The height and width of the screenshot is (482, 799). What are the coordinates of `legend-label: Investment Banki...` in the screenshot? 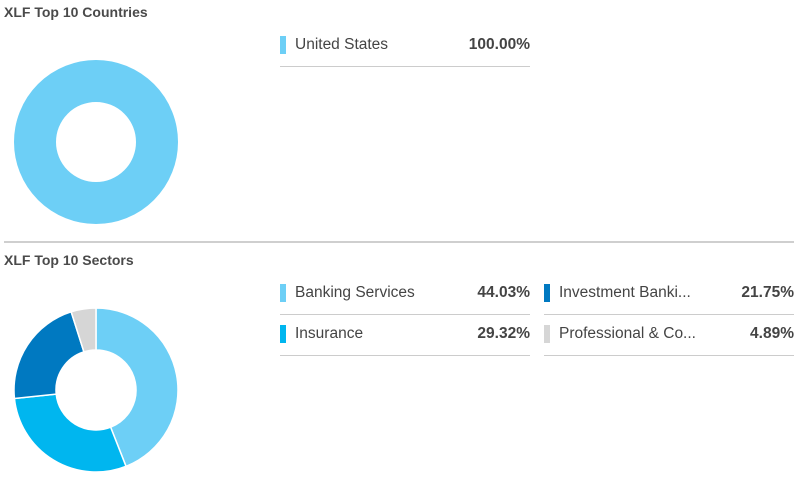 It's located at (625, 292).